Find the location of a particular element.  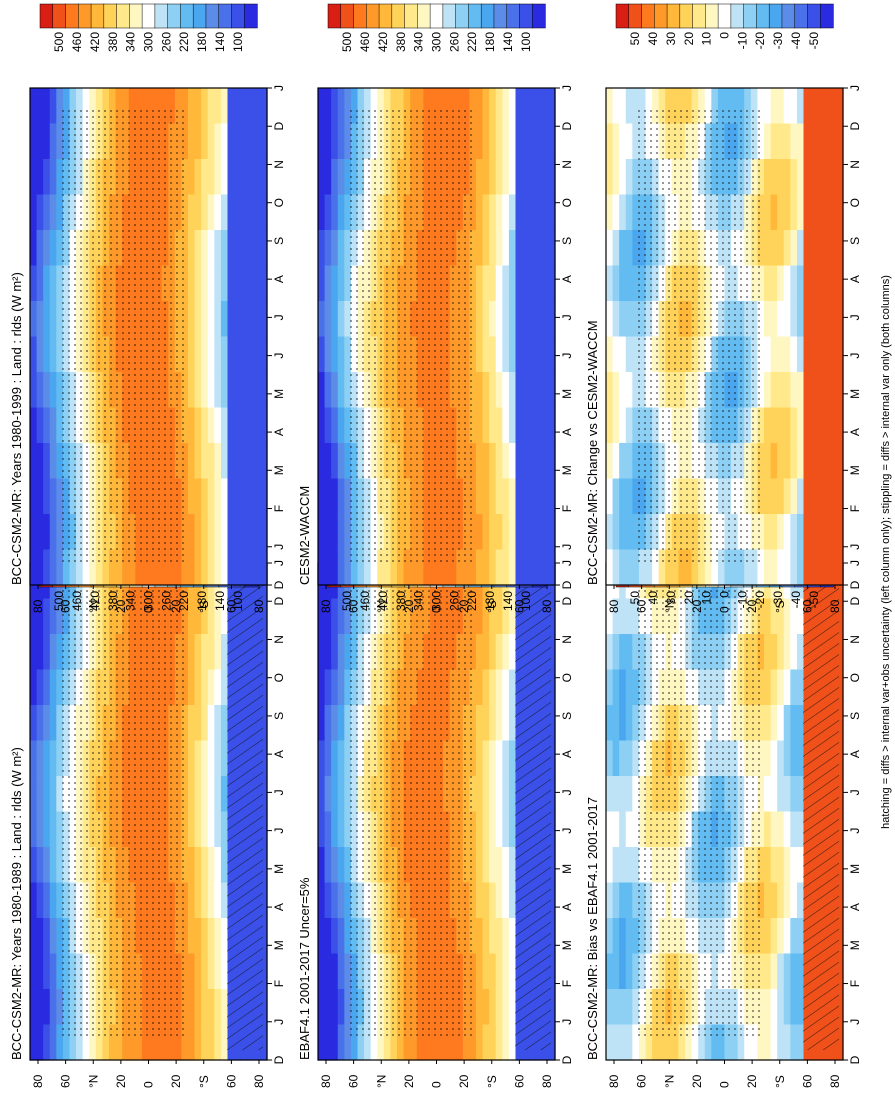

colorbar-label: 140 is located at coordinates (220, 42).